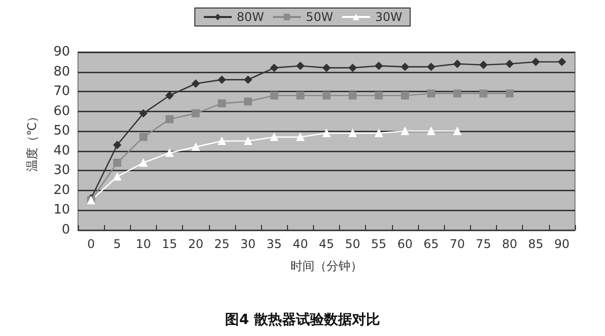 Image resolution: width=605 pixels, height=336 pixels. What do you see at coordinates (302, 320) in the screenshot?
I see `text: 图4 散热器试验数据对比` at bounding box center [302, 320].